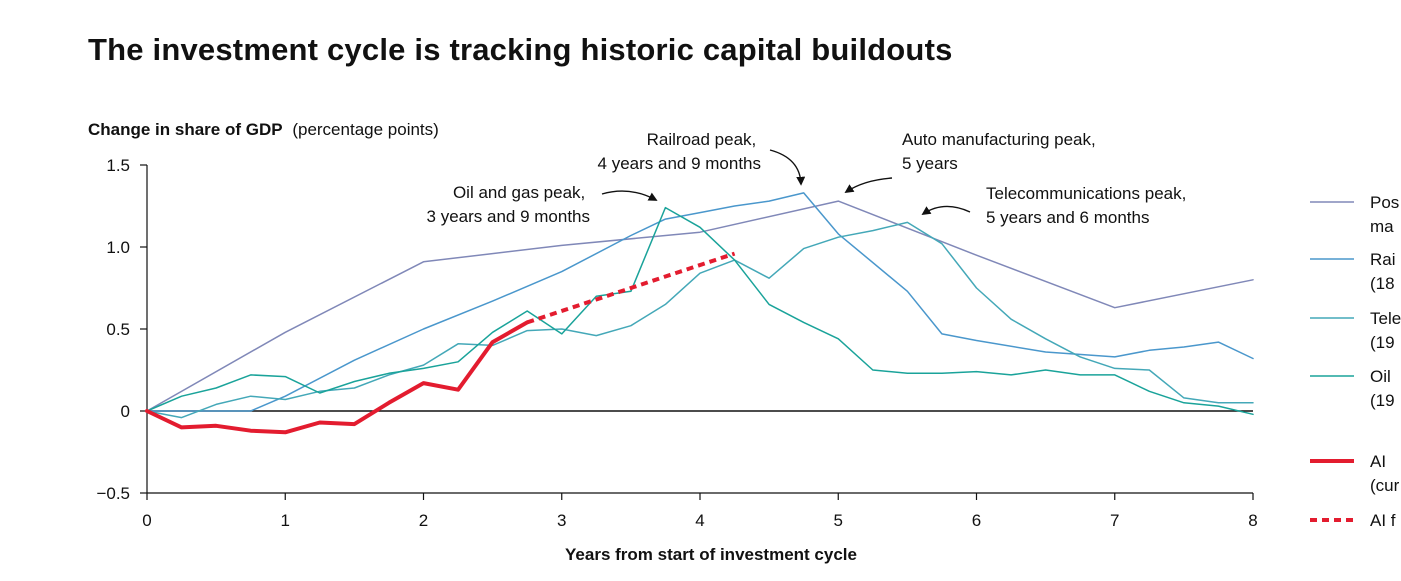 This screenshot has height=581, width=1401. I want to click on legend-label: AI f, so click(1383, 520).